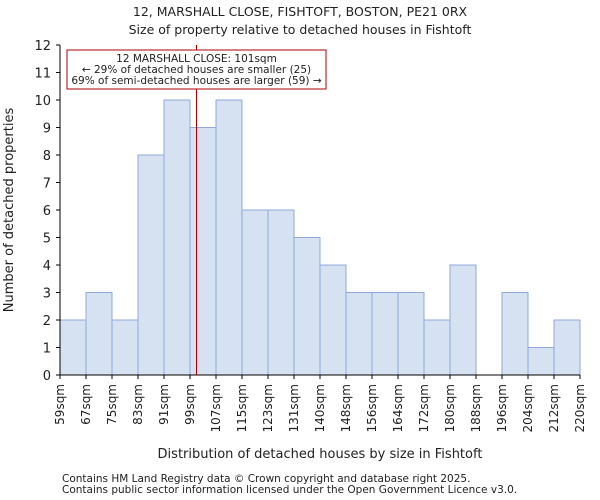 Image resolution: width=600 pixels, height=500 pixels. I want to click on x-tick-label: 107sqm, so click(216, 408).